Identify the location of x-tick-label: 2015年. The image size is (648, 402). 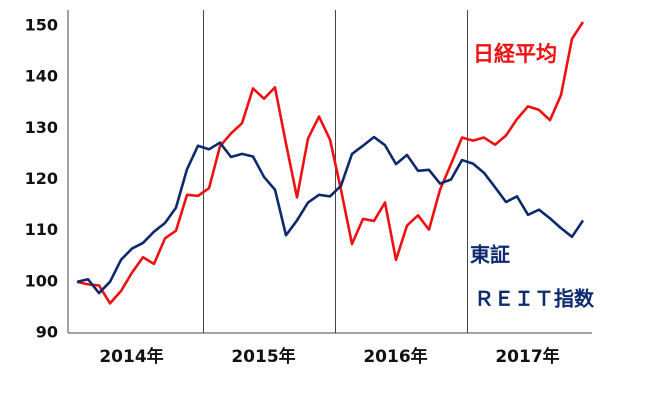
(263, 356).